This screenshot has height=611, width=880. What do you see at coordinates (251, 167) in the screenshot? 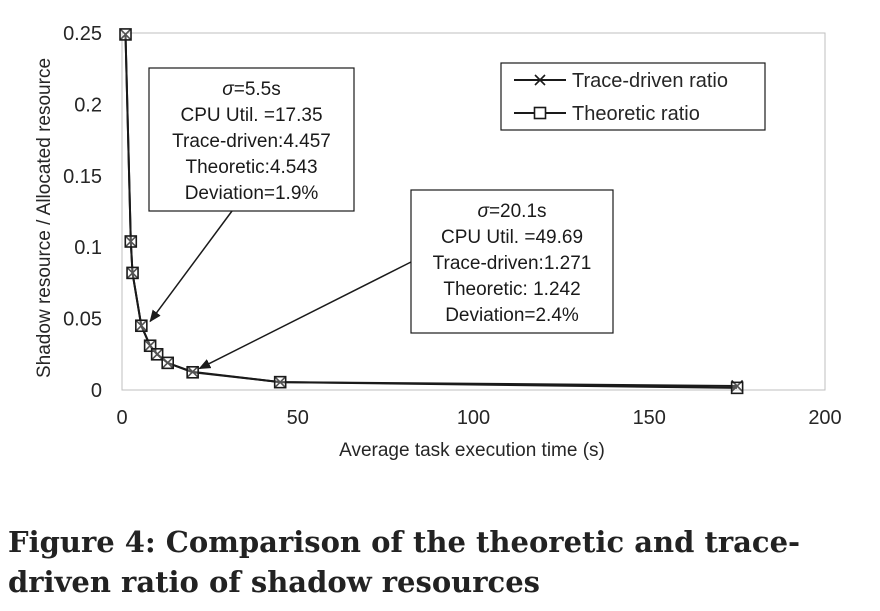
I see `annotation-line: Theoretic:4.543` at bounding box center [251, 167].